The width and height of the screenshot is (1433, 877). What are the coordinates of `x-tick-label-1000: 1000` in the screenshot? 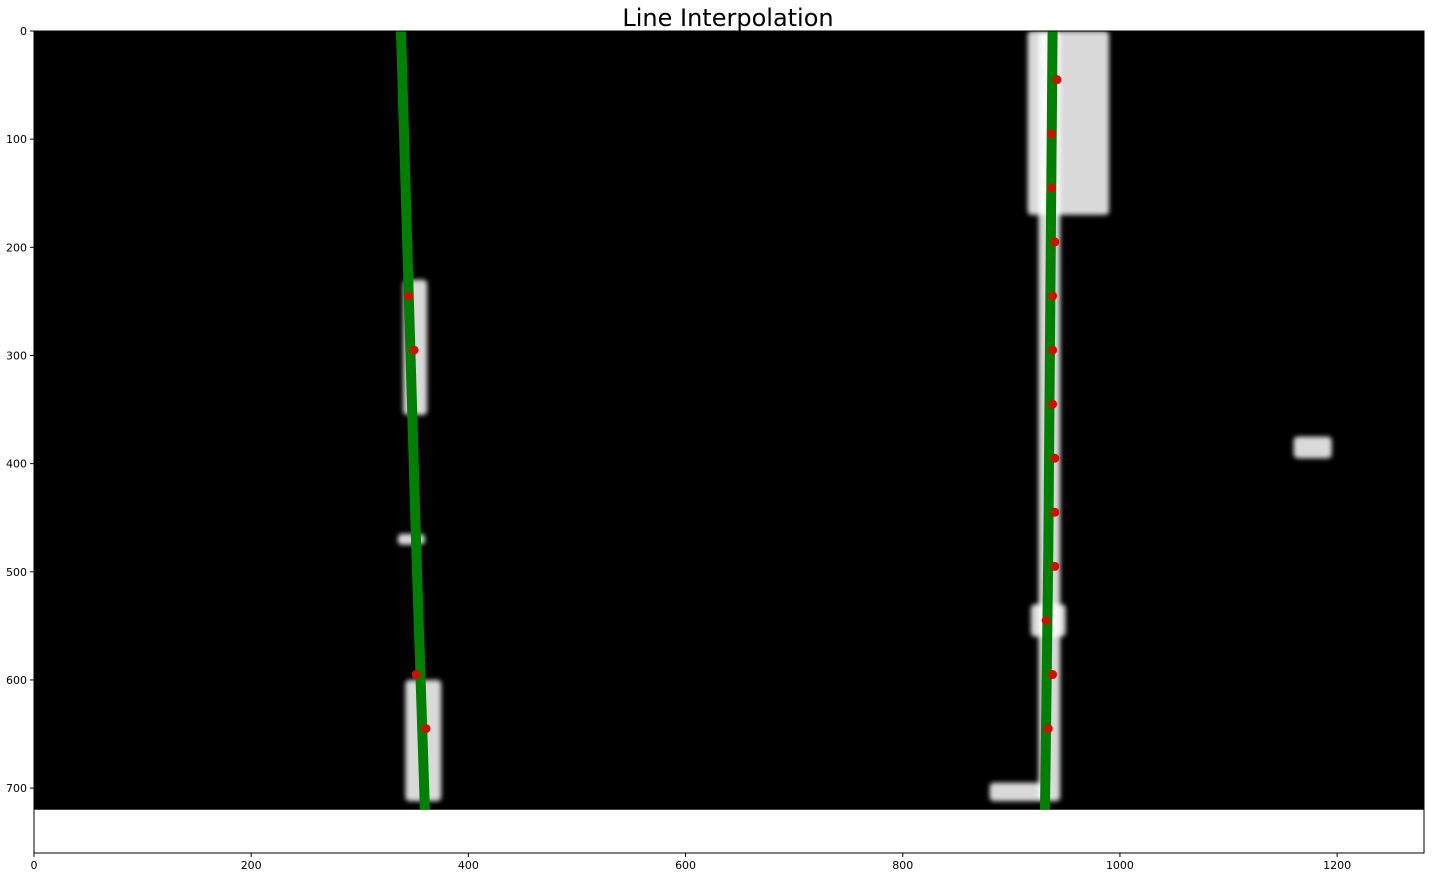 It's located at (1120, 865).